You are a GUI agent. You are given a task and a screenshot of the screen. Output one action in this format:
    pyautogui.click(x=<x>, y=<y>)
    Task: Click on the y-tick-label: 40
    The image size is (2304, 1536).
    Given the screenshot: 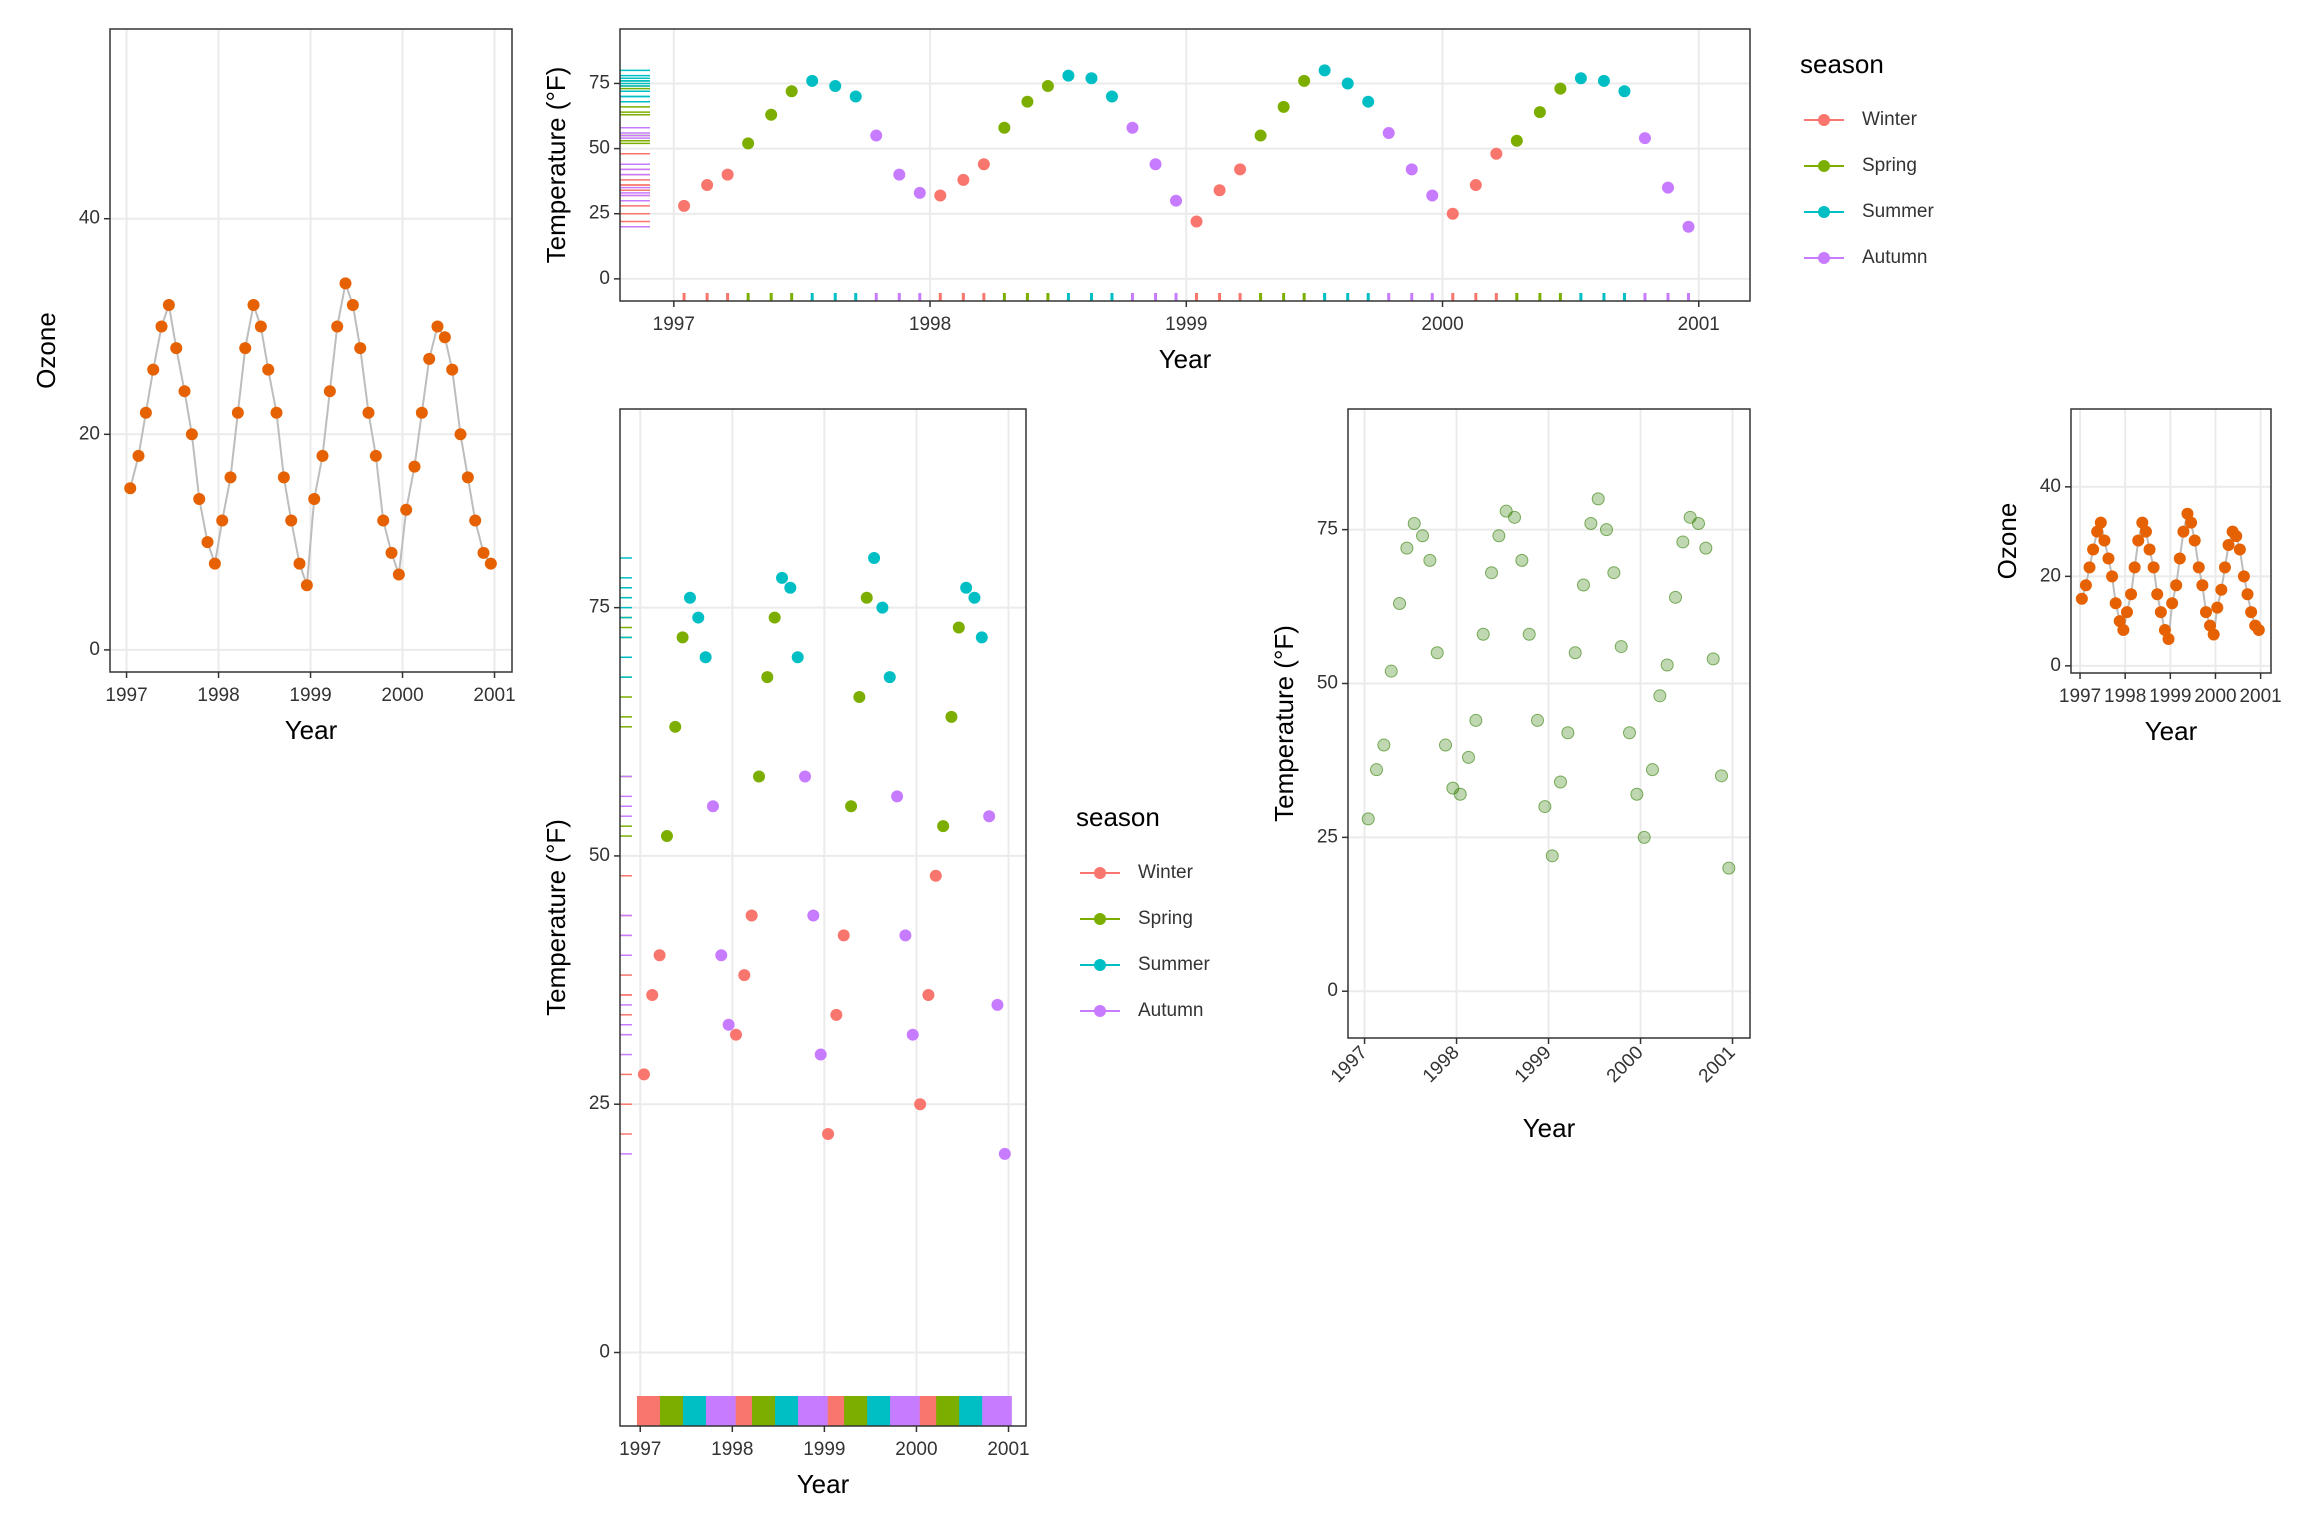 What is the action you would take?
    pyautogui.click(x=2050, y=486)
    